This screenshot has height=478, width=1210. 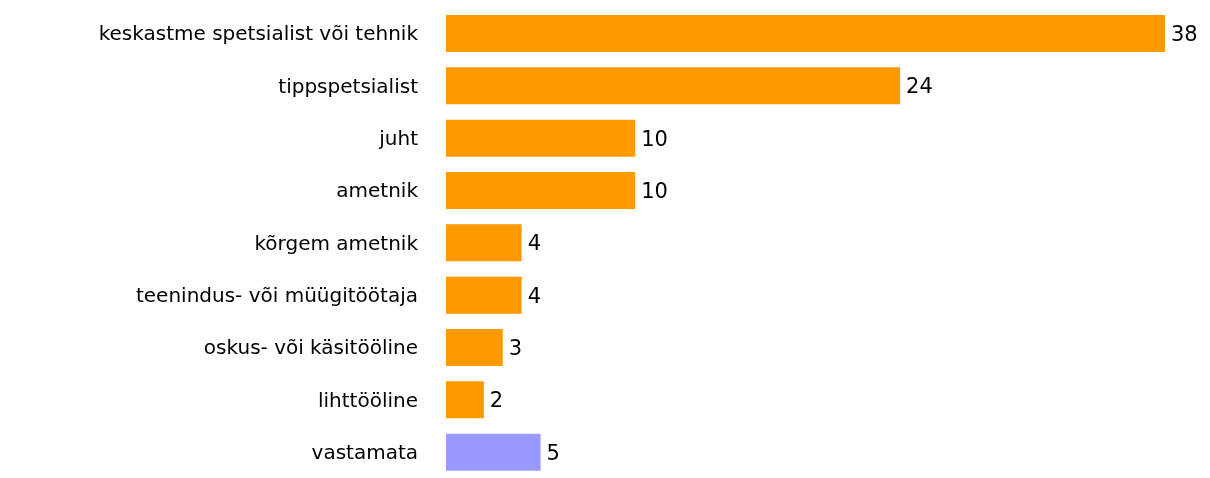 I want to click on y-tick-label: juht, so click(x=398, y=137).